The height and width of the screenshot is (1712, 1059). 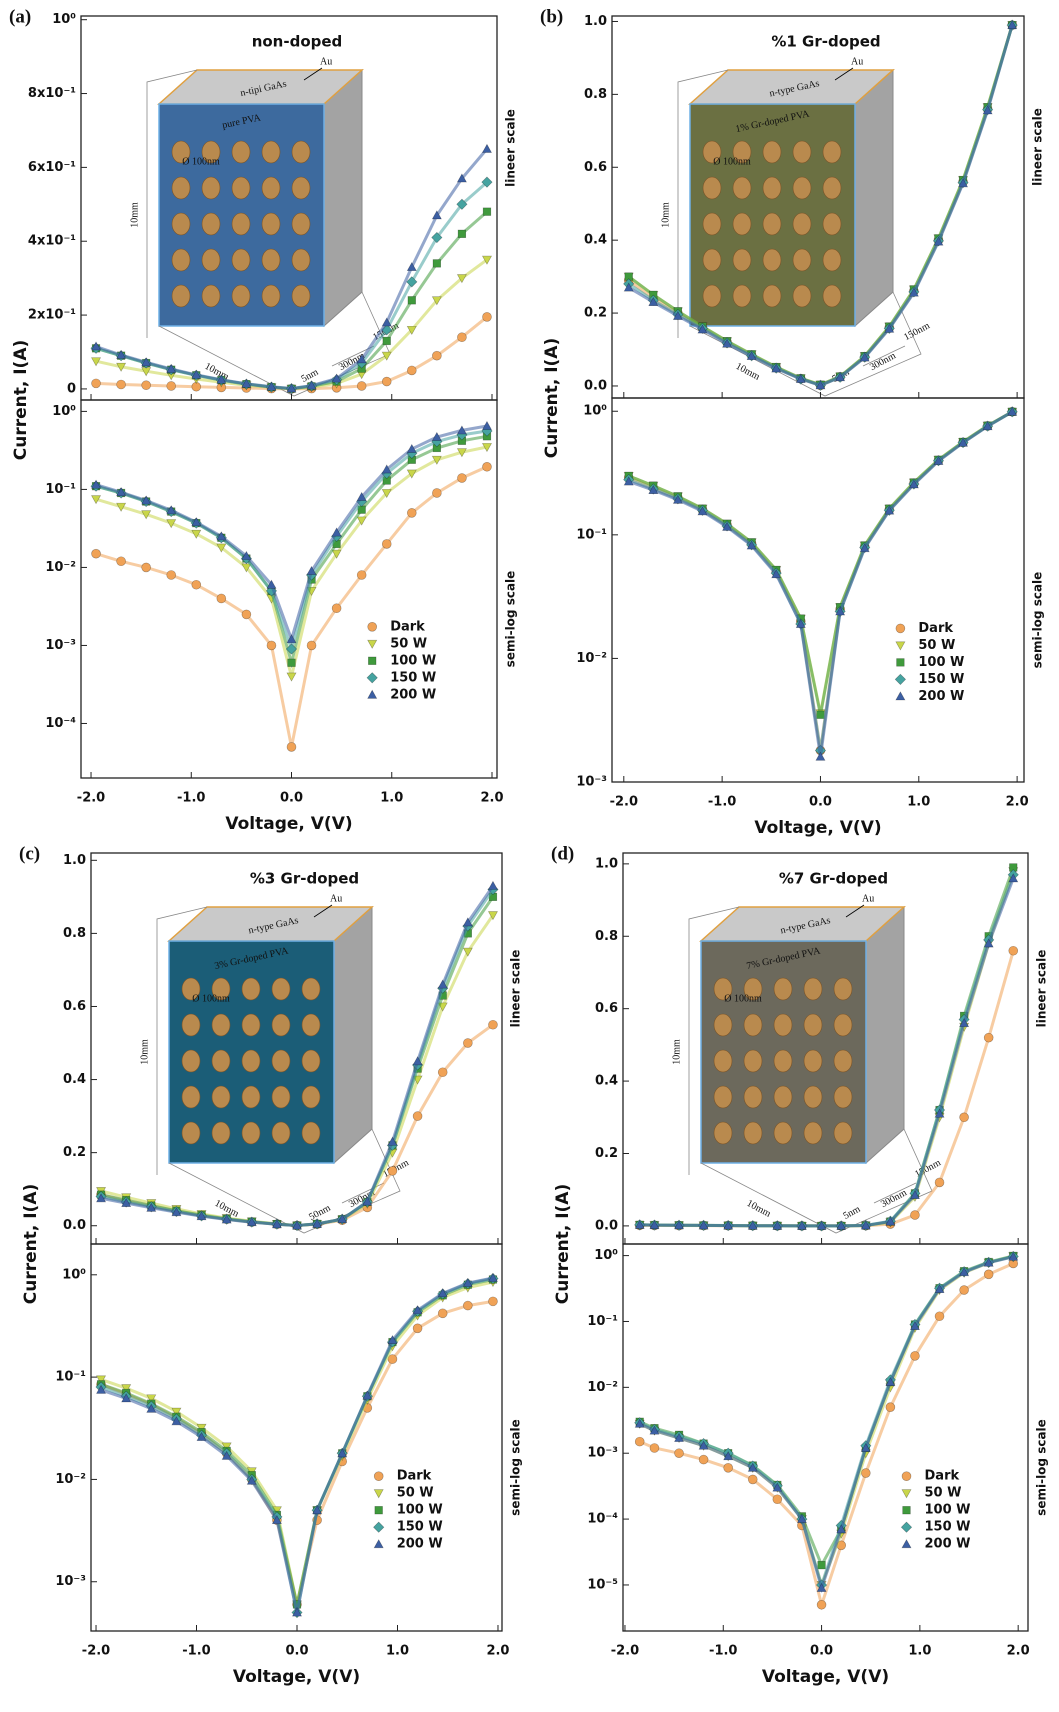 I want to click on inset-label: 300nm, so click(x=883, y=361).